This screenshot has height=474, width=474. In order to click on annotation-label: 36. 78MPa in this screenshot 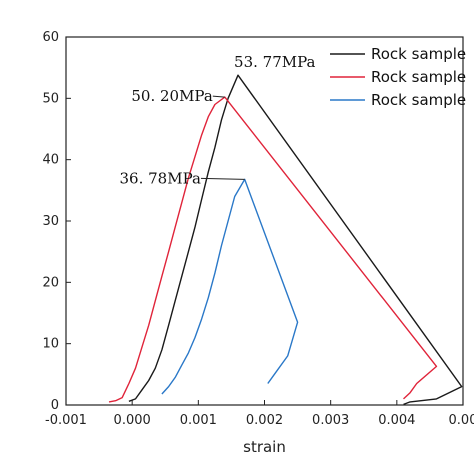, I will do `click(160, 178)`.